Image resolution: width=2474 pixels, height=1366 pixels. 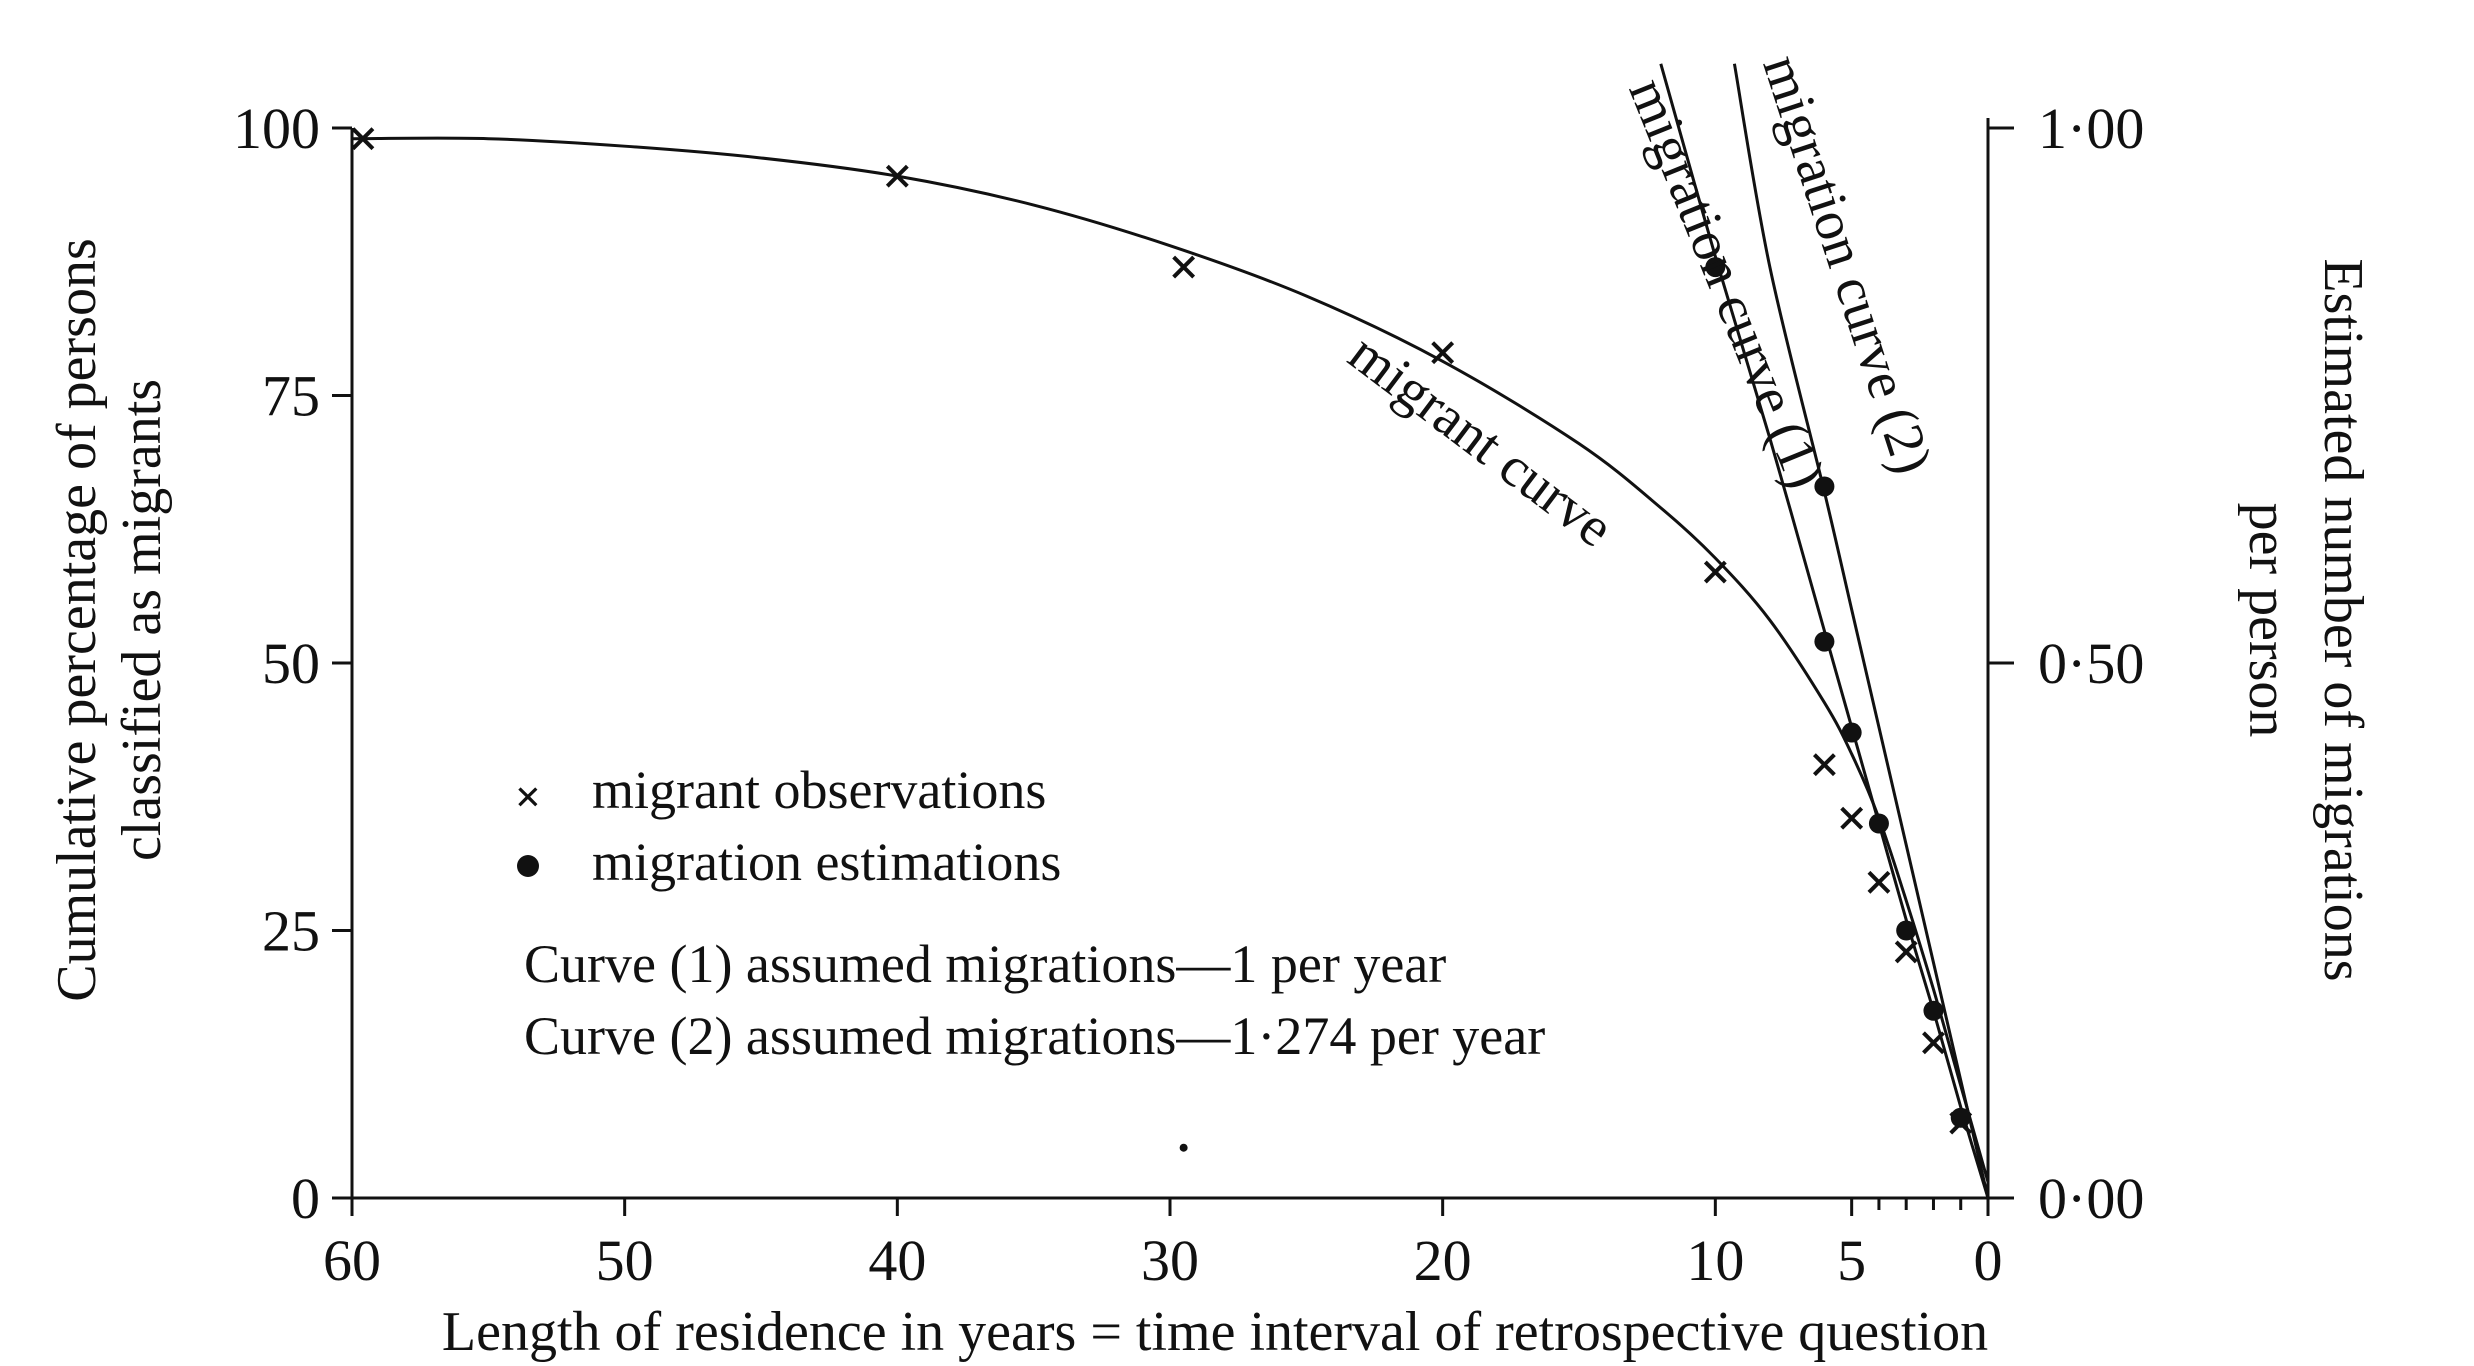 What do you see at coordinates (625, 1260) in the screenshot?
I see `x-tick-label: 50` at bounding box center [625, 1260].